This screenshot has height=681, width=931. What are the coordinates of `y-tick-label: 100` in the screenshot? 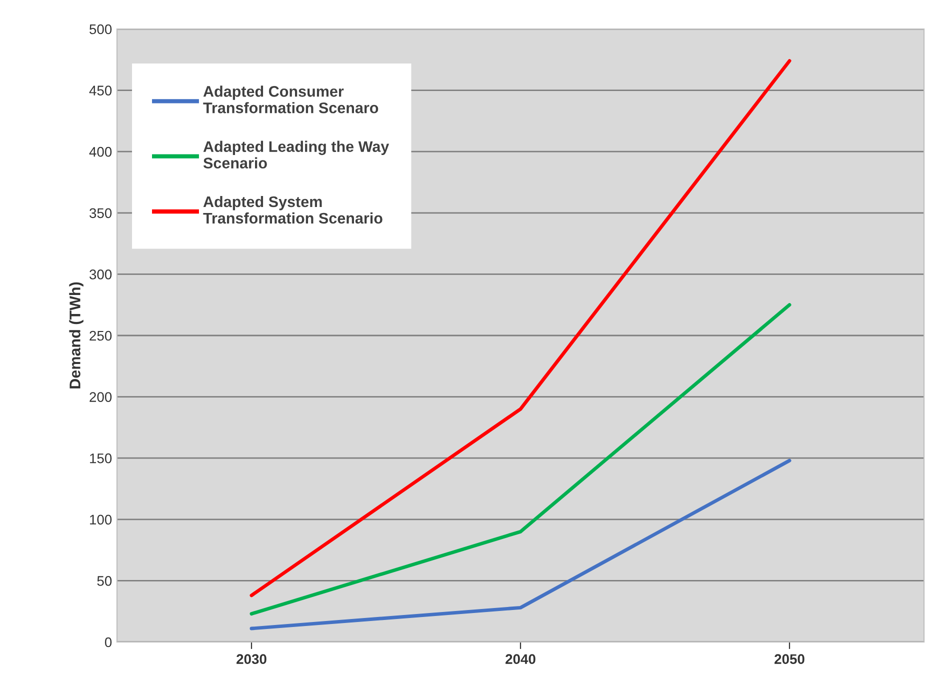 It's located at (101, 519).